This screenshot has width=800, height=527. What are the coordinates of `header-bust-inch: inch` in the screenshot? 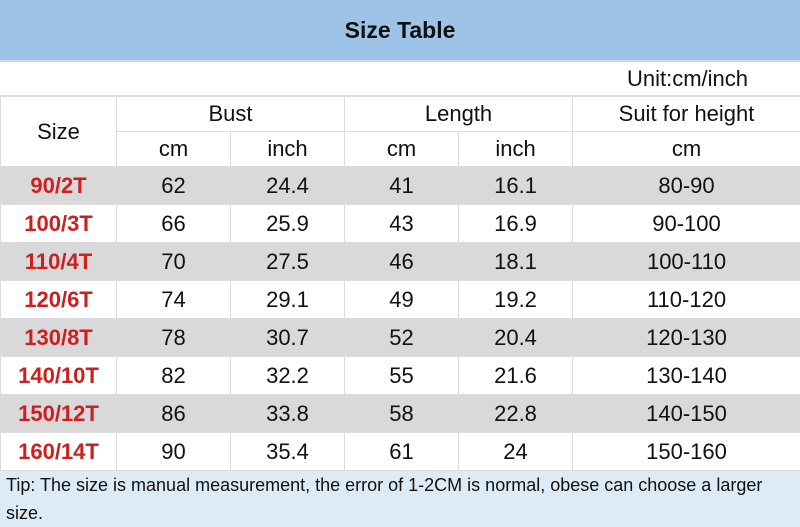 It's located at (288, 149).